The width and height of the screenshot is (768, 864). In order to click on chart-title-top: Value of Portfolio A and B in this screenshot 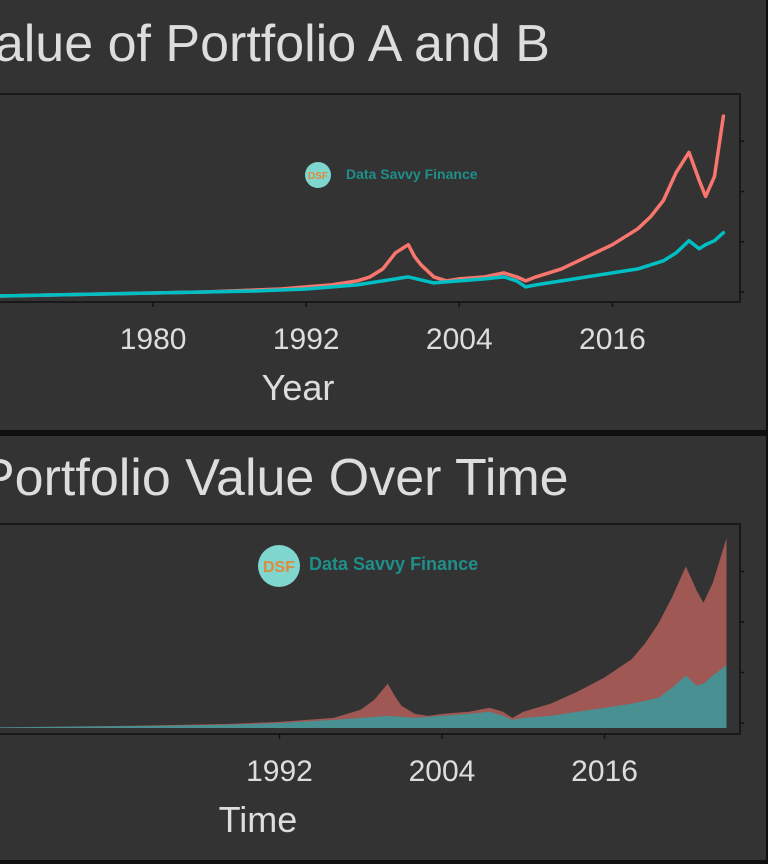, I will do `click(275, 44)`.